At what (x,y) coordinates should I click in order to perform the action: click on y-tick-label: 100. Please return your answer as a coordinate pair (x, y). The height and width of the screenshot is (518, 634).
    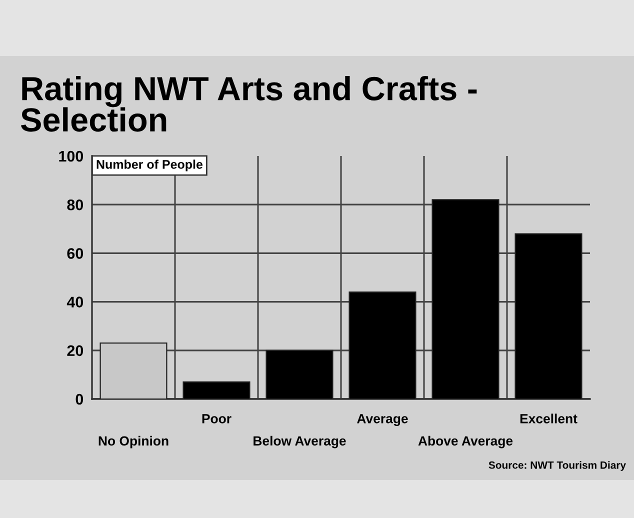
    Looking at the image, I should click on (71, 156).